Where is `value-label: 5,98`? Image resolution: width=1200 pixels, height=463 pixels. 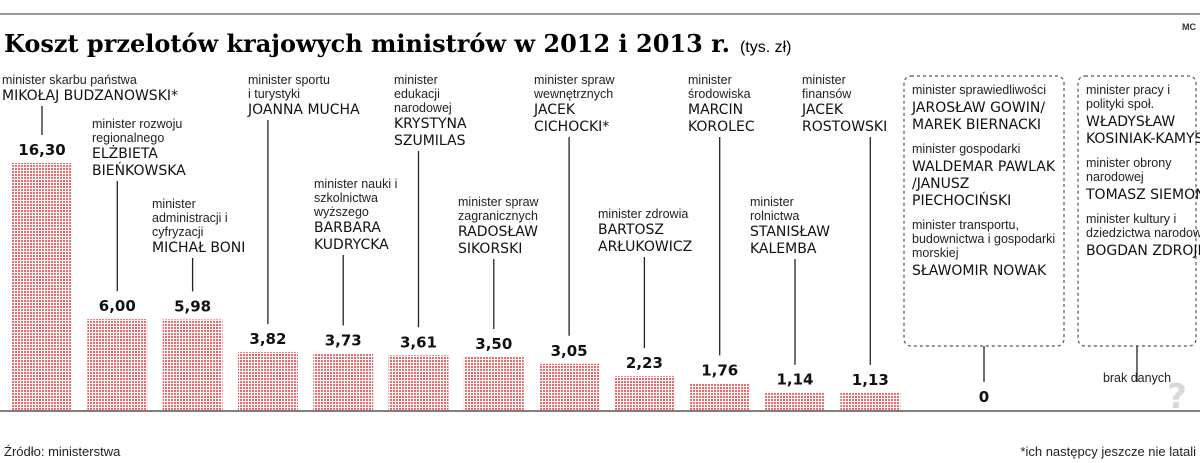
value-label: 5,98 is located at coordinates (192, 306).